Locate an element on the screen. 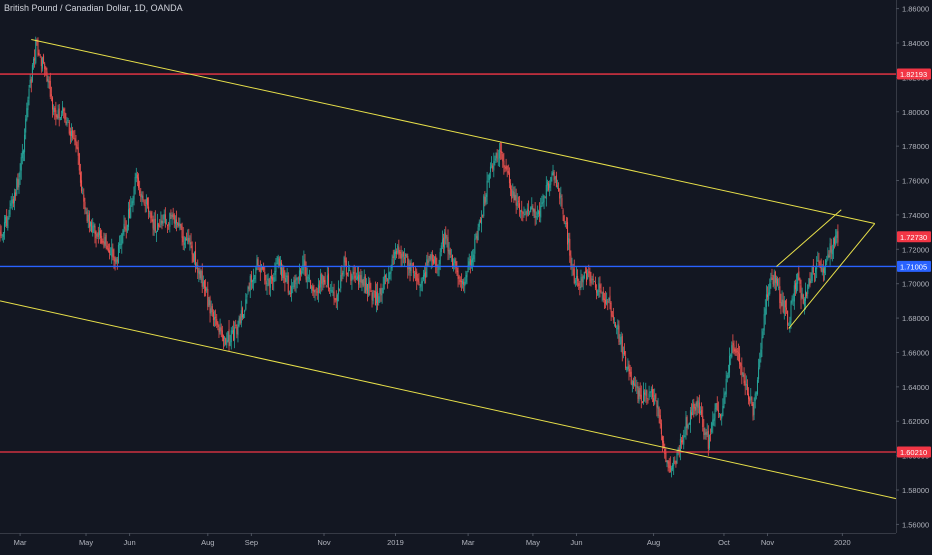 The width and height of the screenshot is (932, 555). price-tick-label: 1.64000 is located at coordinates (915, 387).